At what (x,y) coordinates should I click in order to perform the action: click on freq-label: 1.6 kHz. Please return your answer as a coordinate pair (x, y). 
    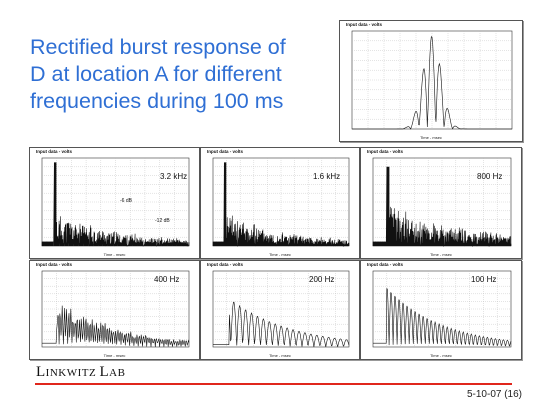
    Looking at the image, I should click on (327, 176).